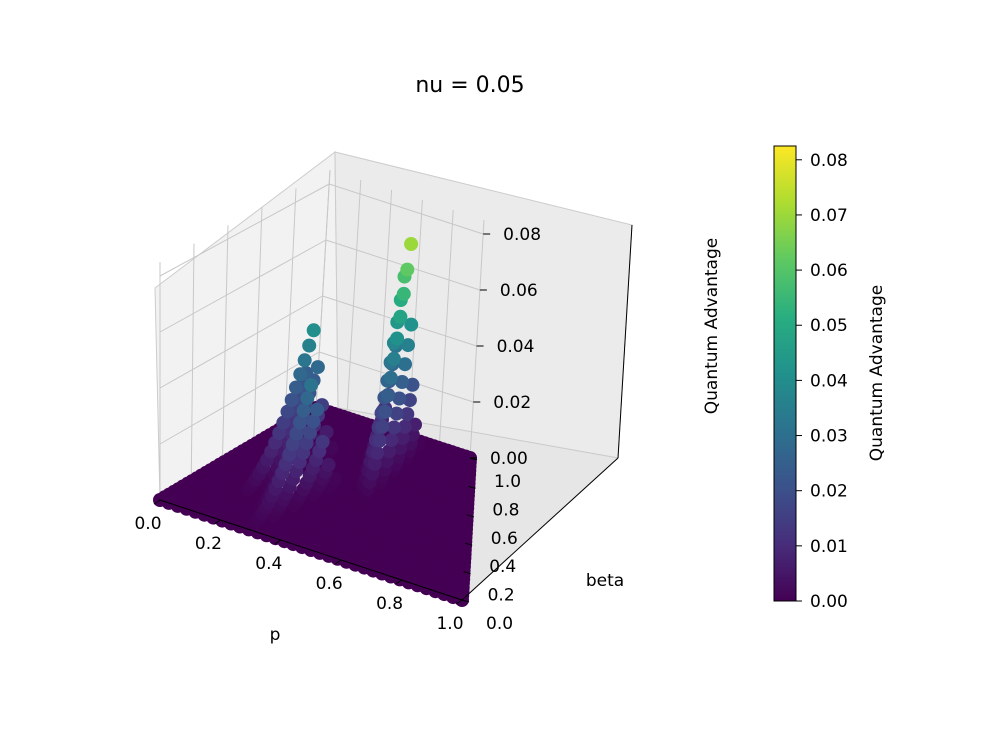  I want to click on x-tick-label: 0.2, so click(208, 544).